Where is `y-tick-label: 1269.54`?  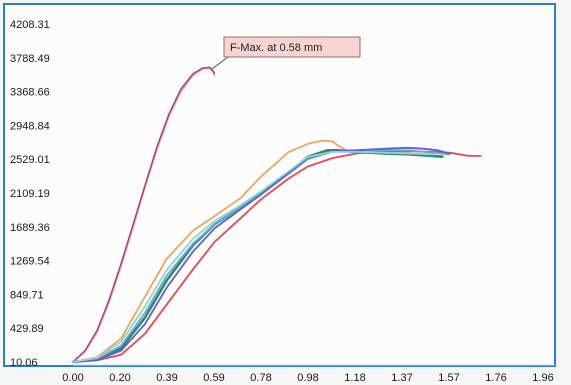
y-tick-label: 1269.54 is located at coordinates (30, 262).